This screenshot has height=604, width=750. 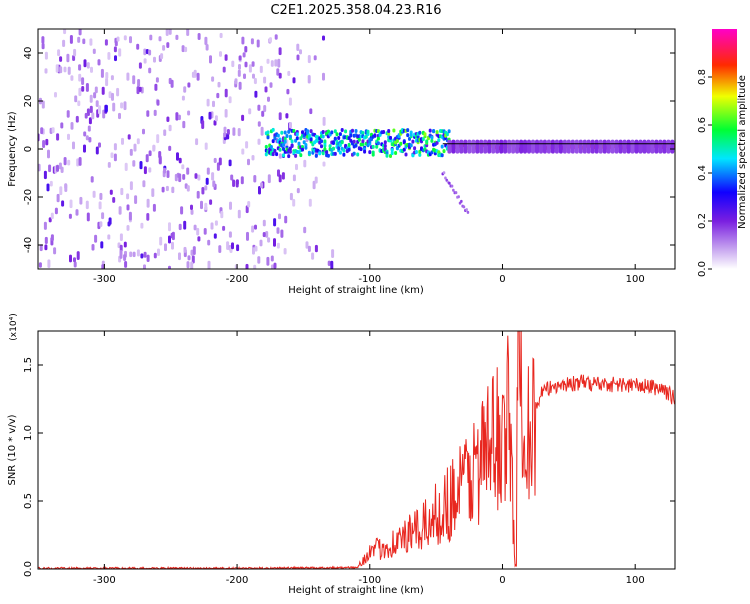 What do you see at coordinates (12, 449) in the screenshot?
I see `snr-y-label: SNR (10 * v/v)` at bounding box center [12, 449].